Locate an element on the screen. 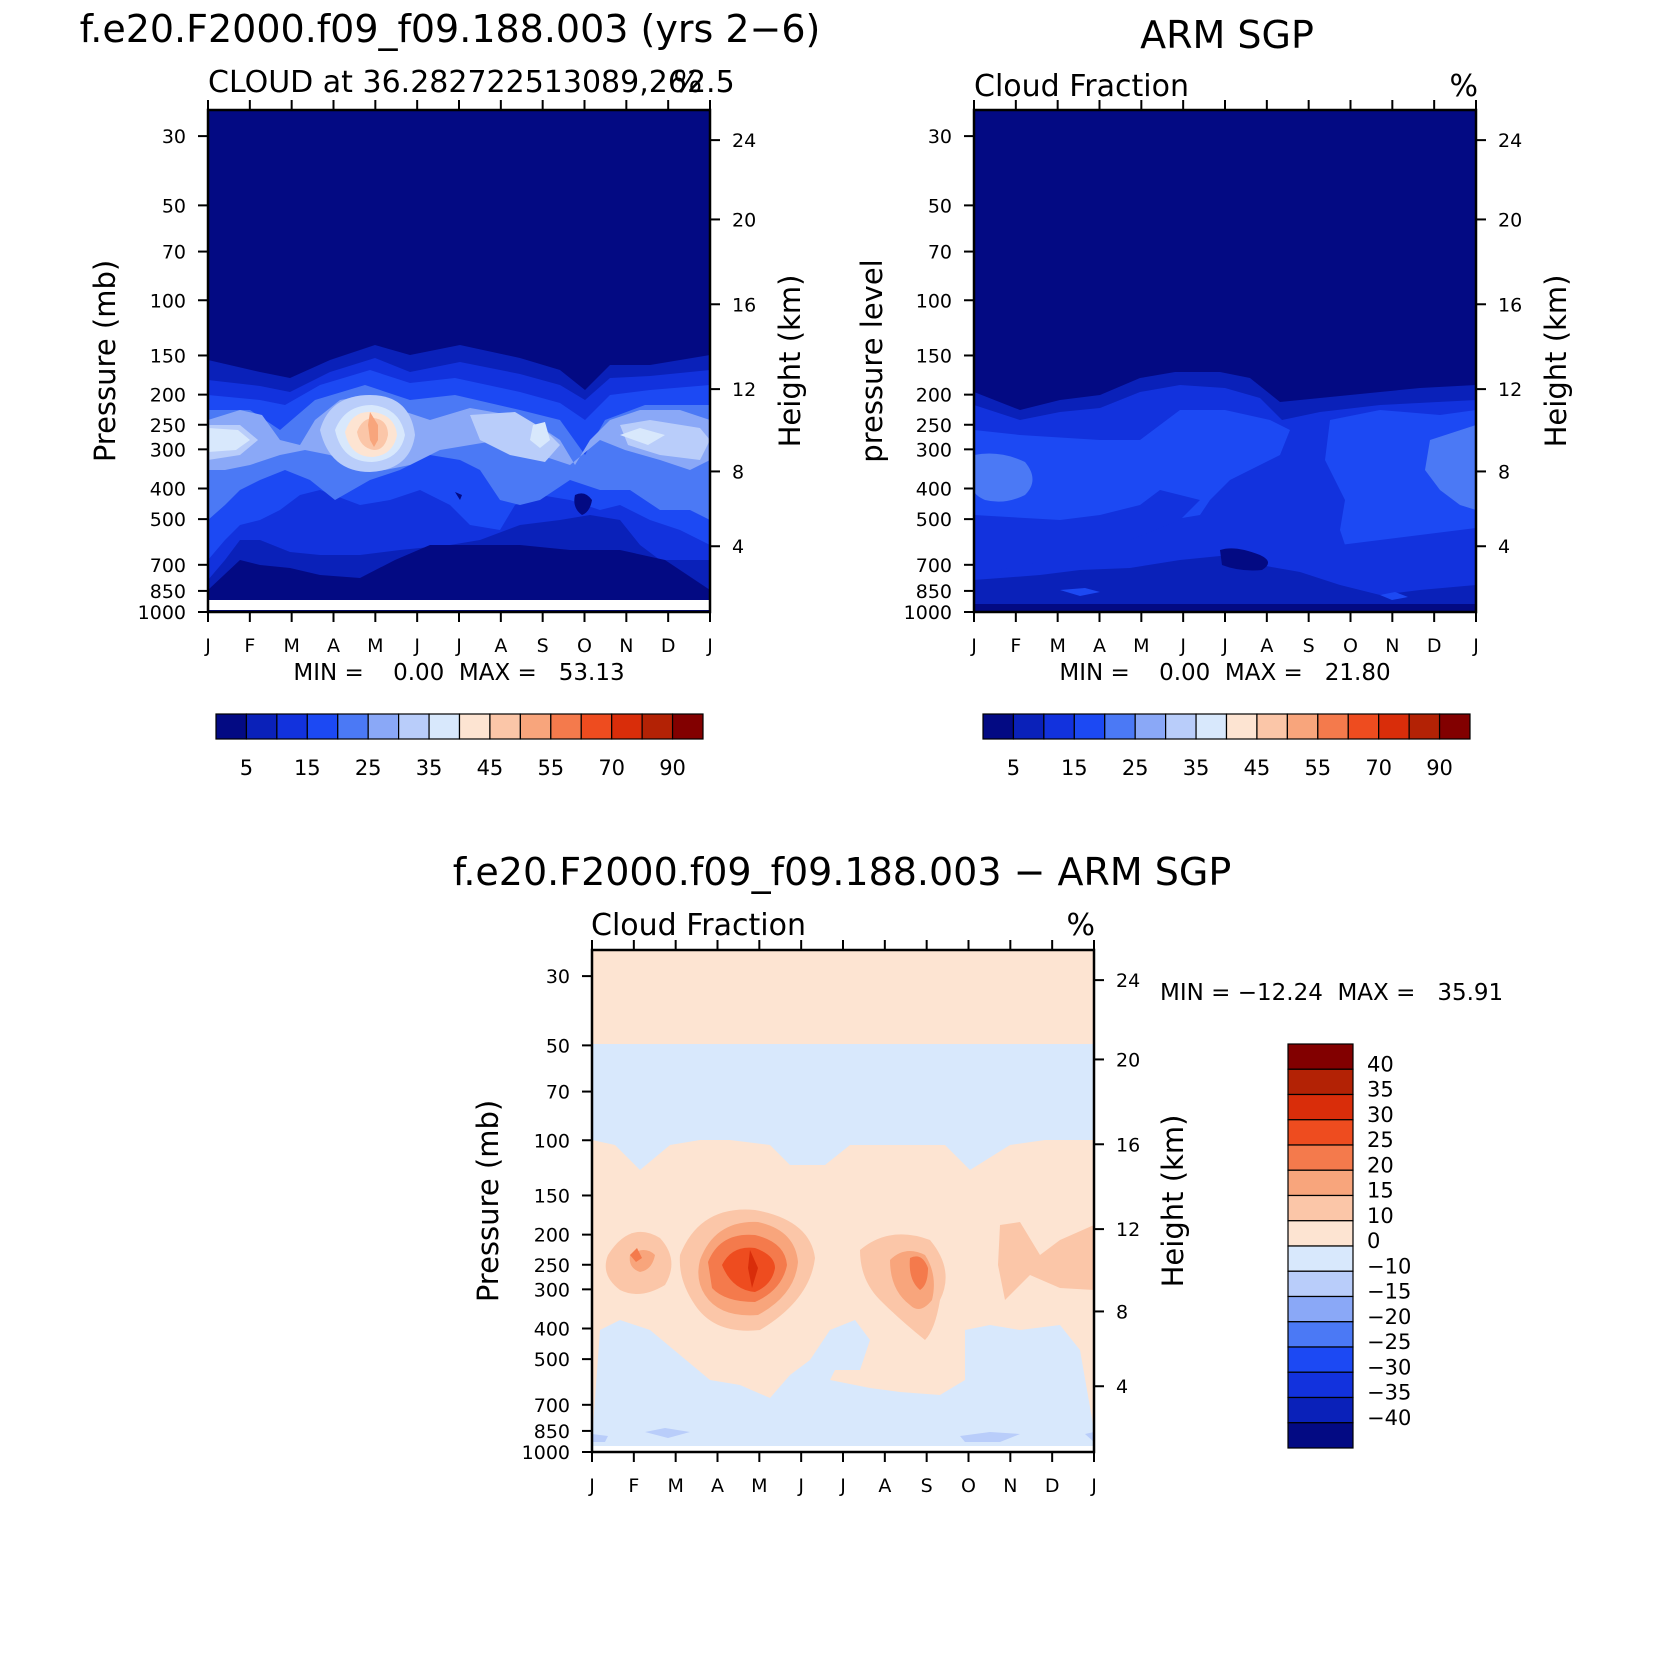  panel-model-ylabel: Pressure (mb) is located at coordinates (105, 361).